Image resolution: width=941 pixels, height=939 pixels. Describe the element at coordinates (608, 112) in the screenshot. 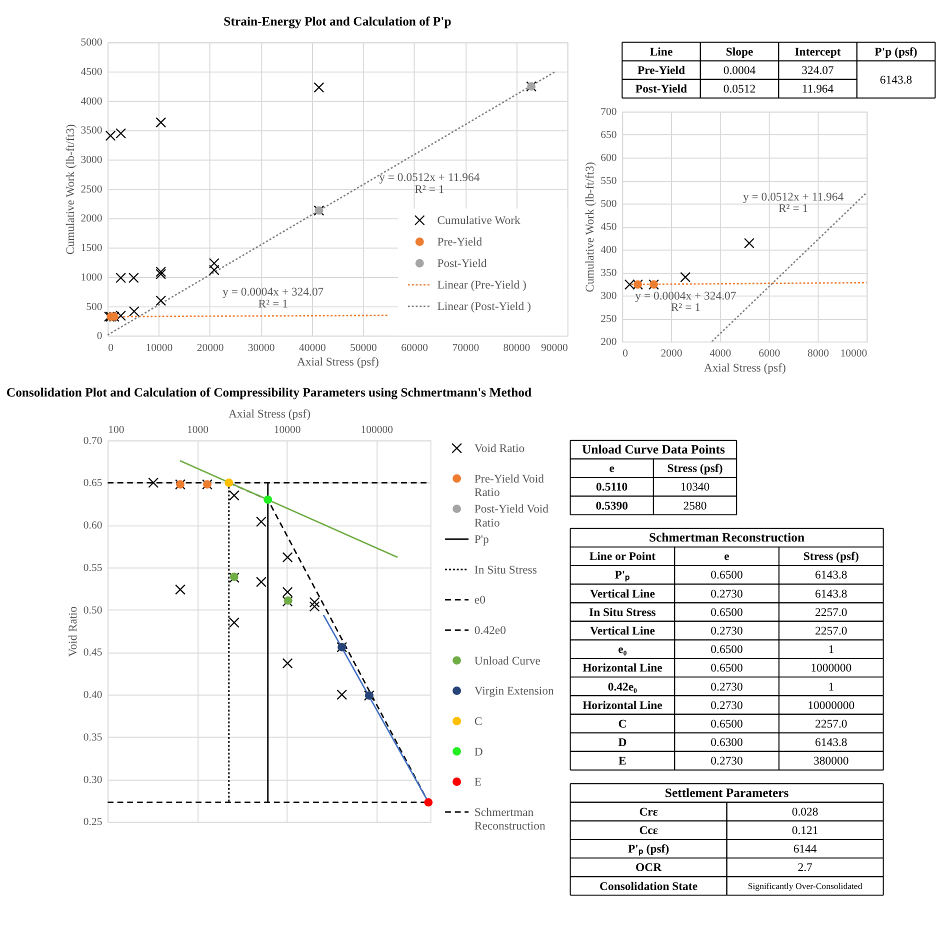

I see `y-tick-label: 700` at that location.